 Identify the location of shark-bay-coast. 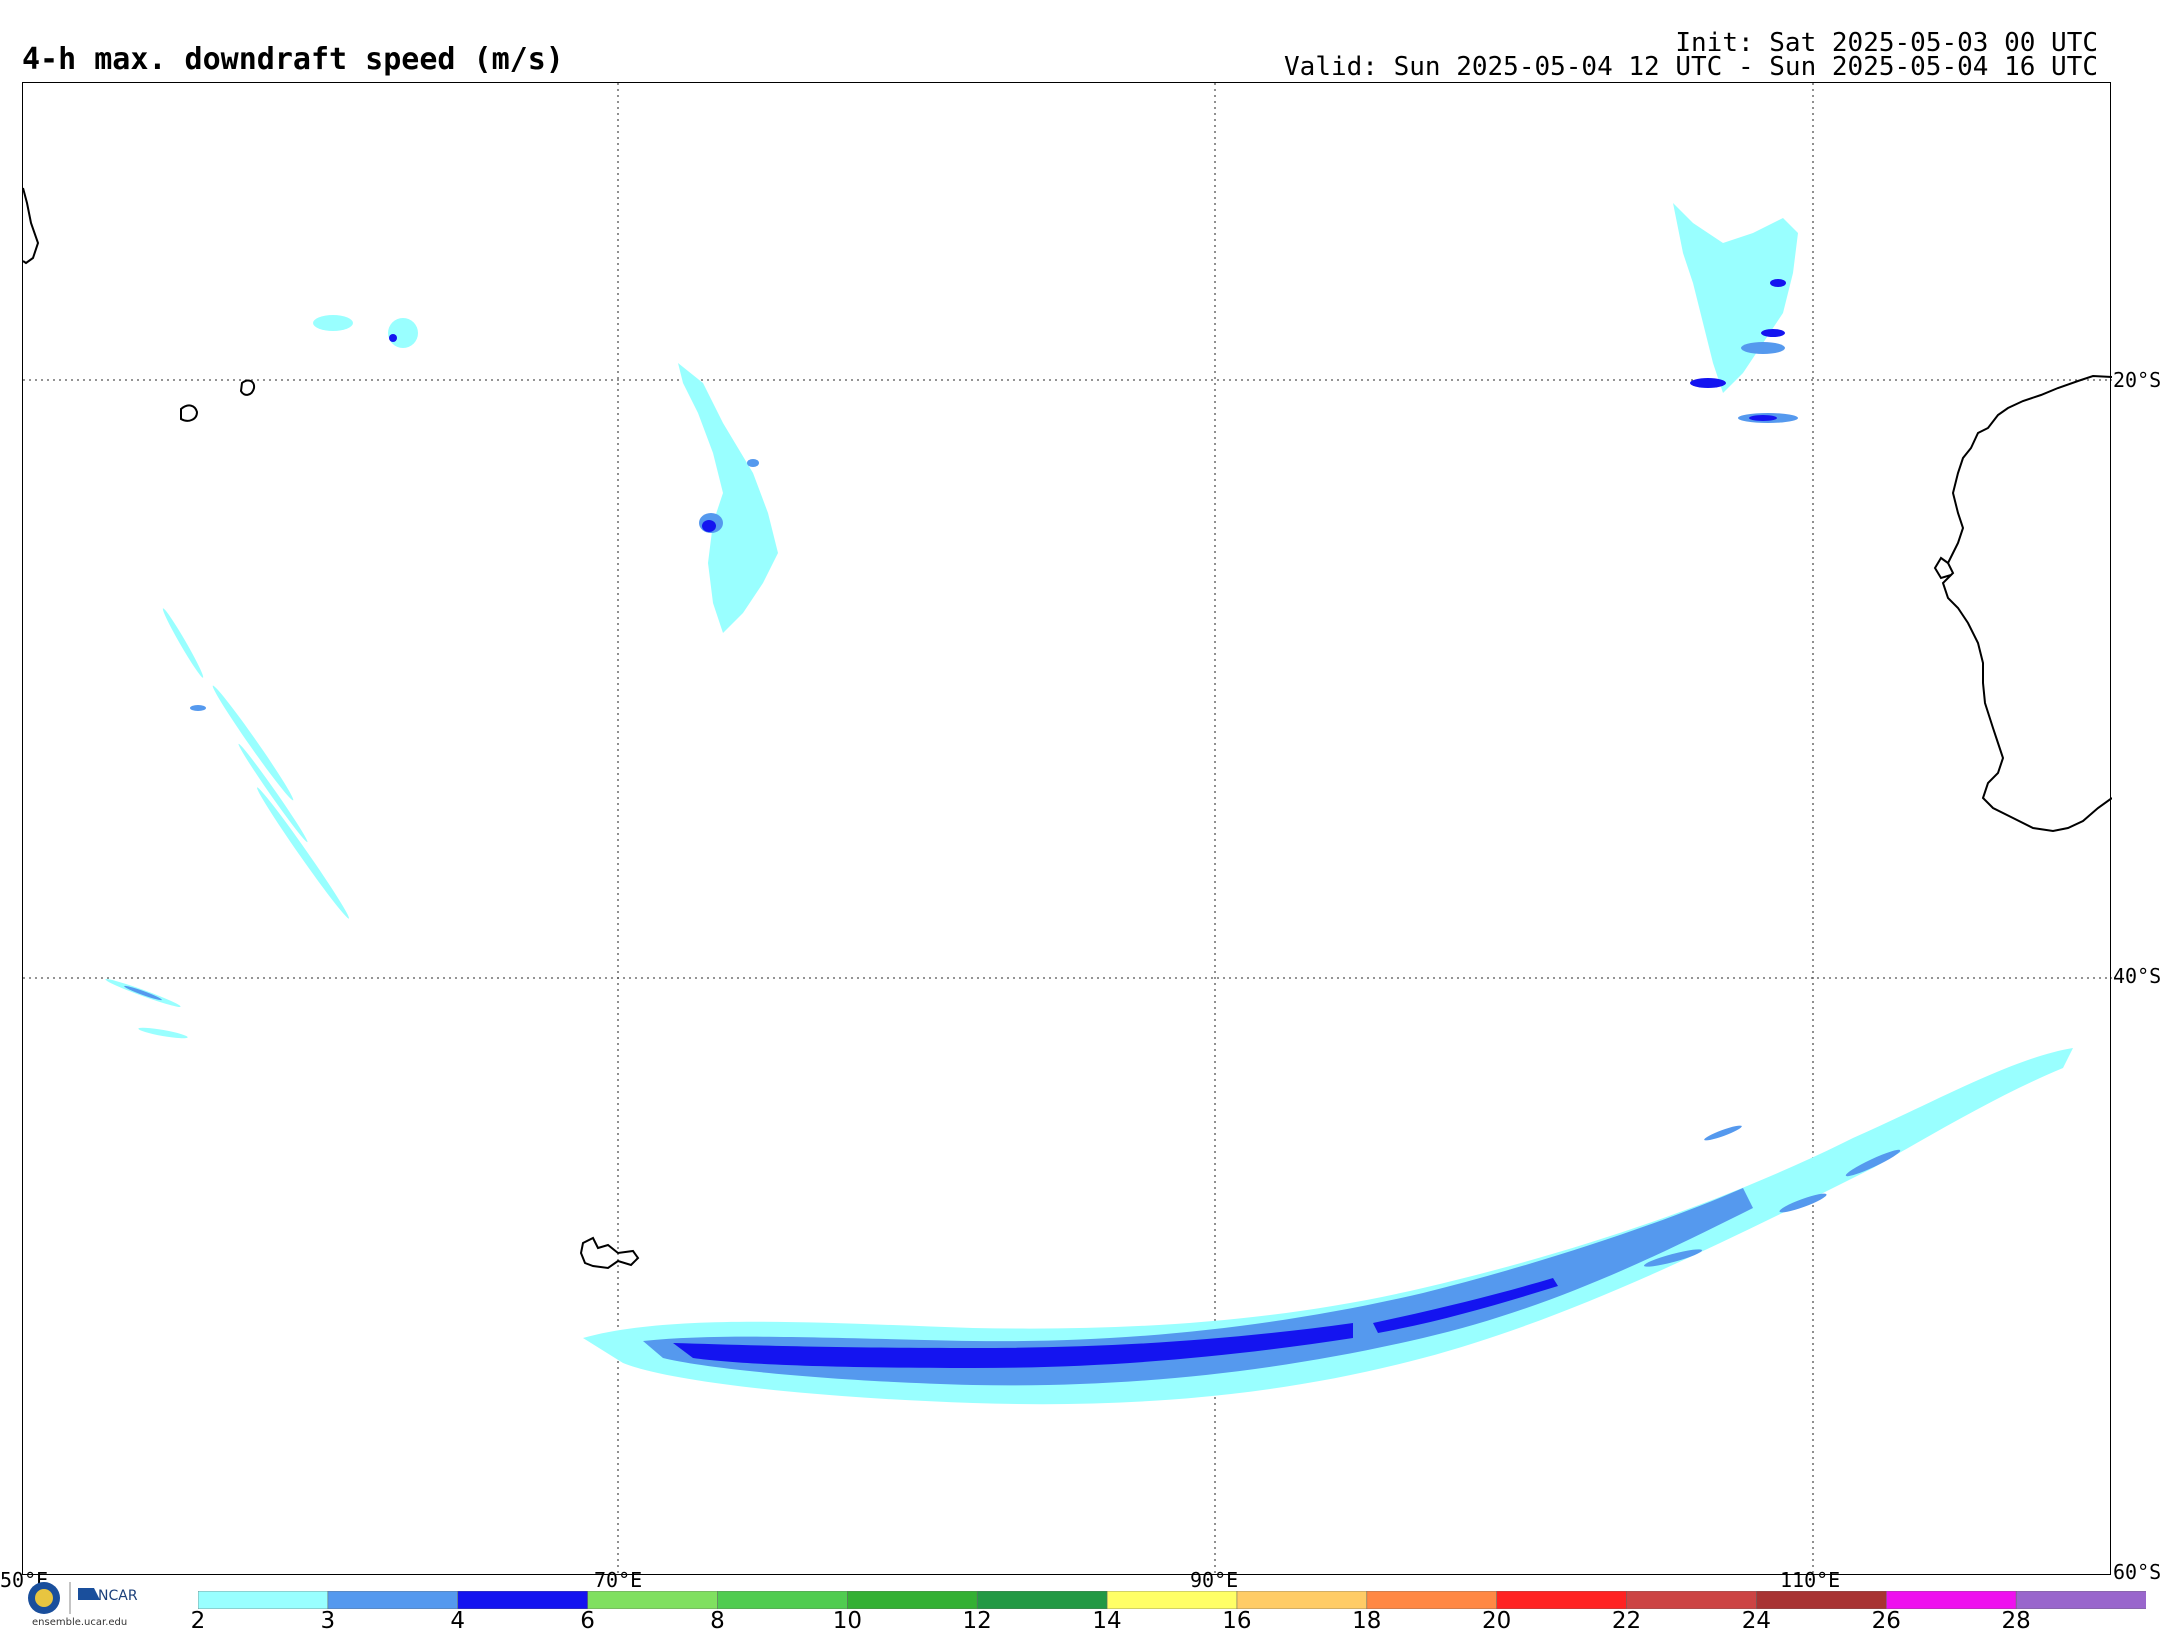
(1942, 568).